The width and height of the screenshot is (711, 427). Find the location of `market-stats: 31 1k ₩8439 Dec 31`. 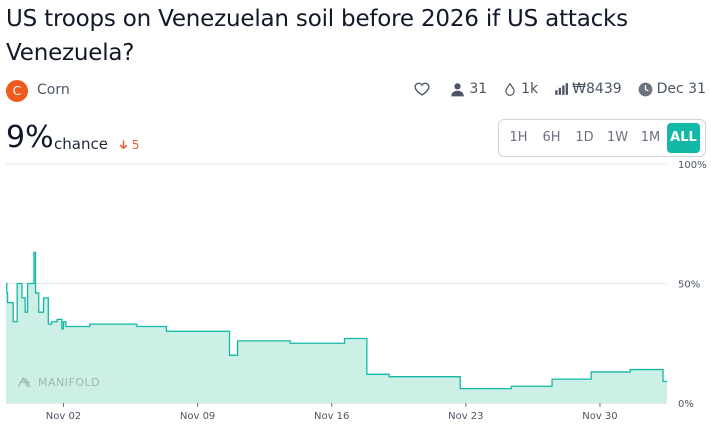

market-stats: 31 1k ₩8439 Dec 31 is located at coordinates (552, 89).